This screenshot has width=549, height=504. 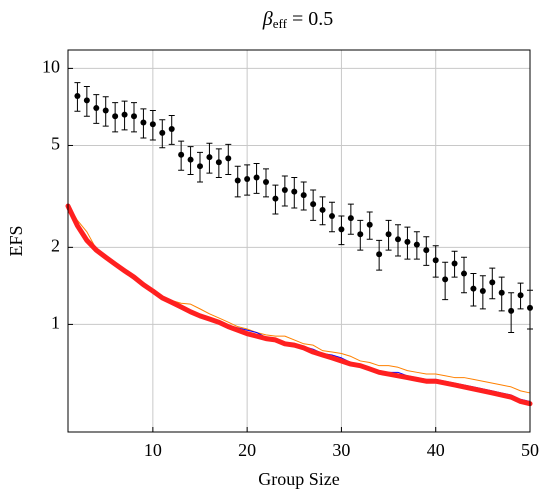 What do you see at coordinates (530, 450) in the screenshot?
I see `x-tick-label: 50` at bounding box center [530, 450].